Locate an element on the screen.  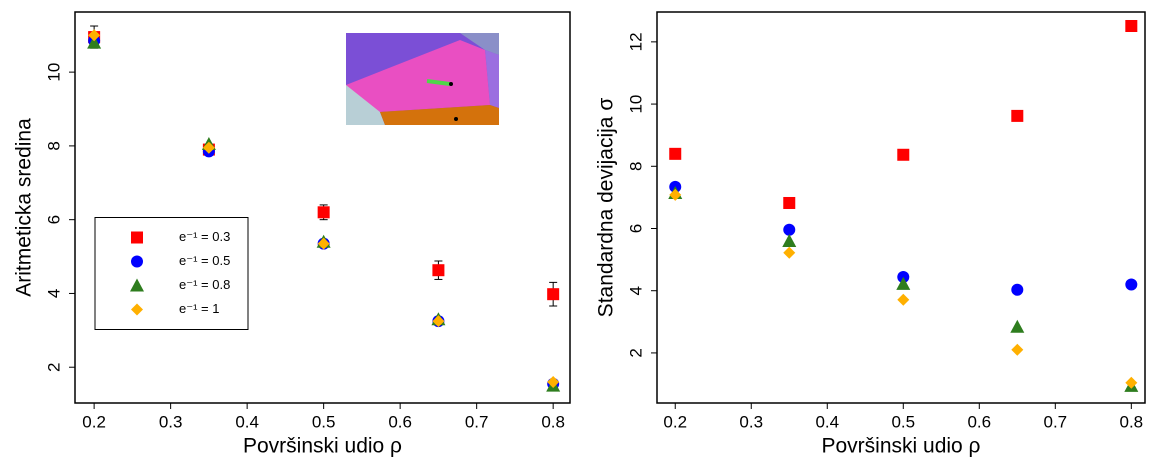
legend-label: e⁻¹ = 0.5 is located at coordinates (204, 260).